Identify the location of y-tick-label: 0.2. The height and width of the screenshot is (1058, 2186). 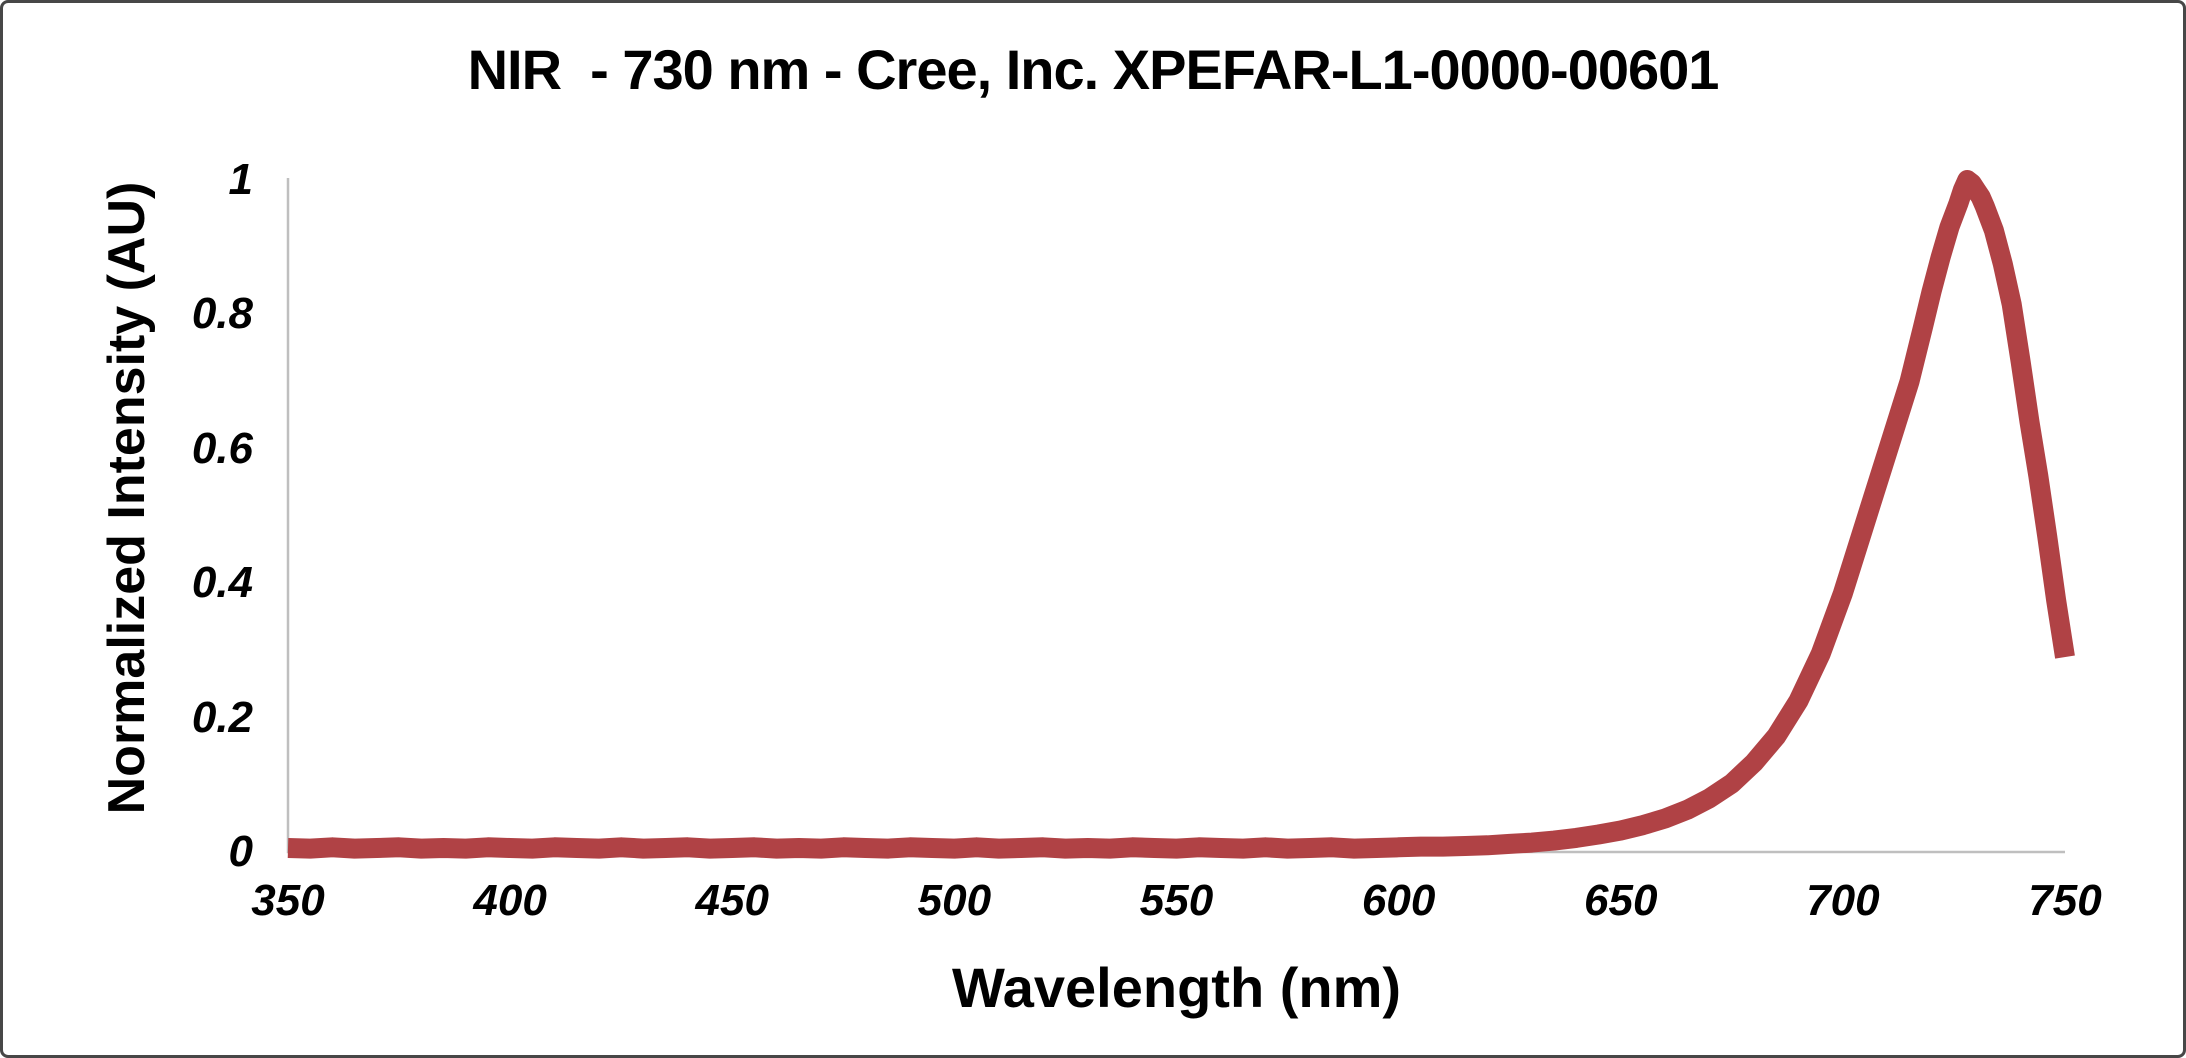
(222, 717).